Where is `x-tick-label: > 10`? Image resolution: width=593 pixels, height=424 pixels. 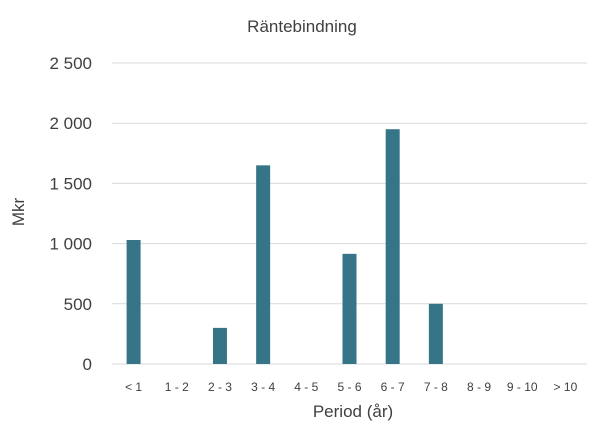
x-tick-label: > 10 is located at coordinates (566, 387).